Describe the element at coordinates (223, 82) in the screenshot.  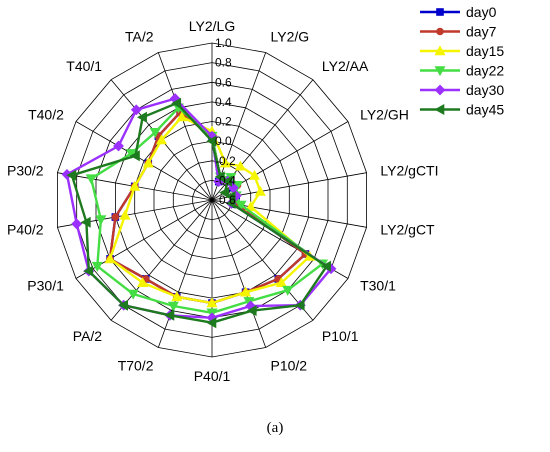
I see `tick-label: 0.6` at that location.